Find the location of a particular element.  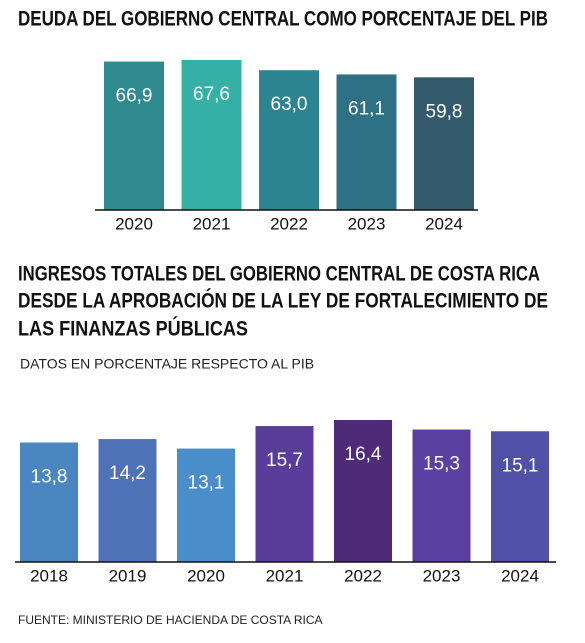

value-label: 67,6 is located at coordinates (211, 94).